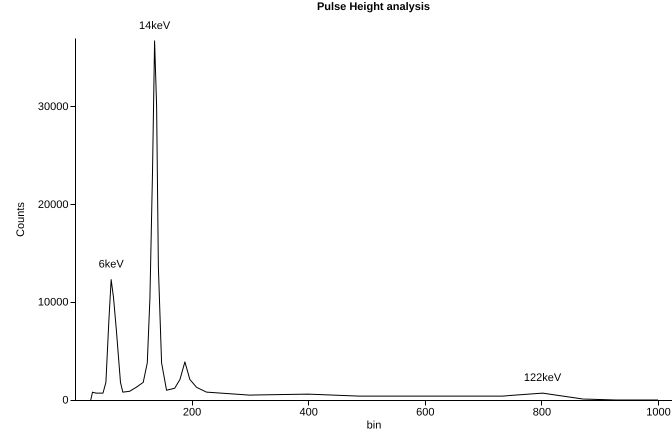  Describe the element at coordinates (154, 26) in the screenshot. I see `annotation: 14keV` at that location.